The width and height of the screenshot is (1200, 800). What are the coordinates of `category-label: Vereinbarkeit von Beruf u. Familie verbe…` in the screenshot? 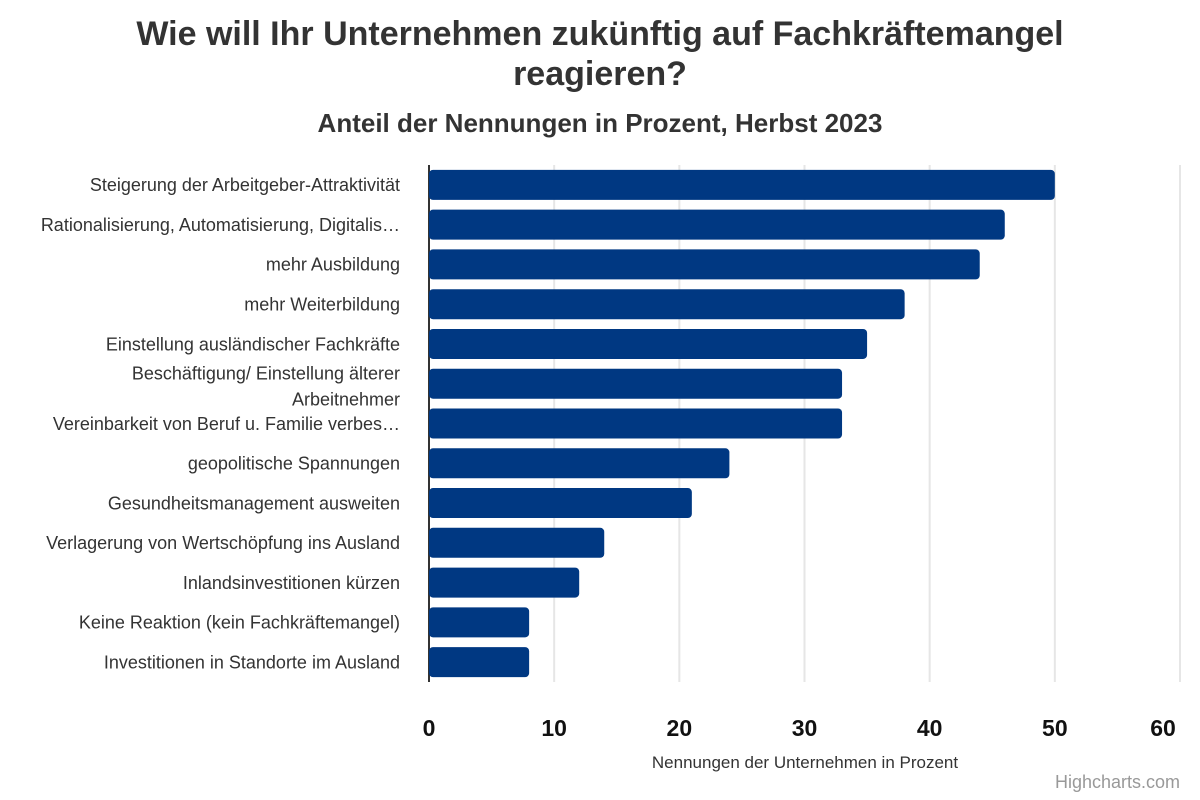 It's located at (226, 424).